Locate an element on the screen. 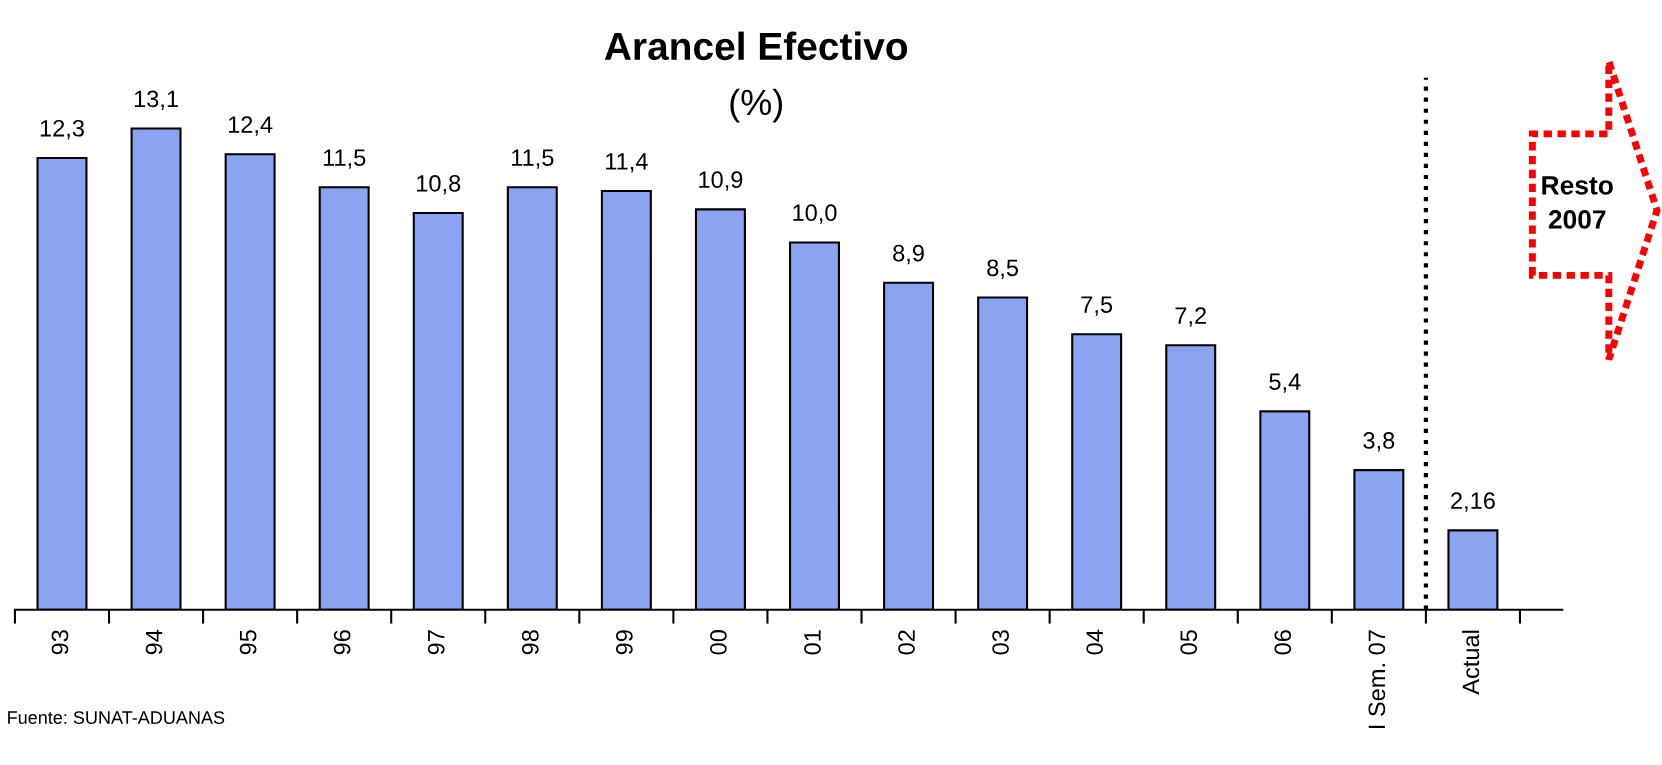  x-tick-label: 06 is located at coordinates (1283, 642).